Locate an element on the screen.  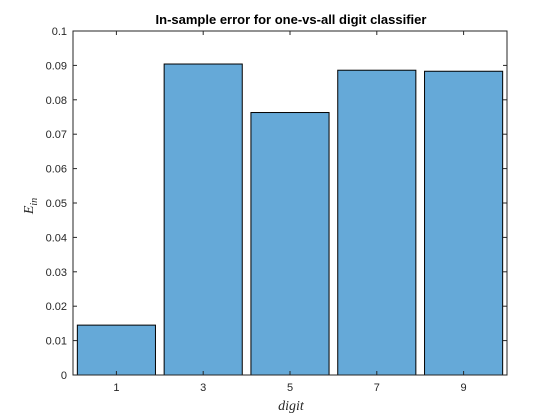
svg-text: Ein is located at coordinates (31, 206).